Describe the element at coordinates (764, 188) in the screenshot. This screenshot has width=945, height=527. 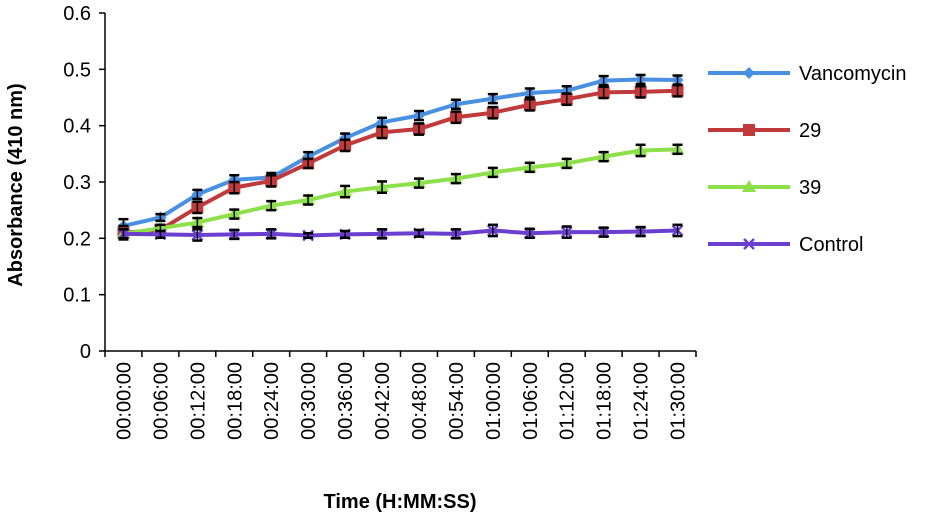
I see `legend-item: 39` at that location.